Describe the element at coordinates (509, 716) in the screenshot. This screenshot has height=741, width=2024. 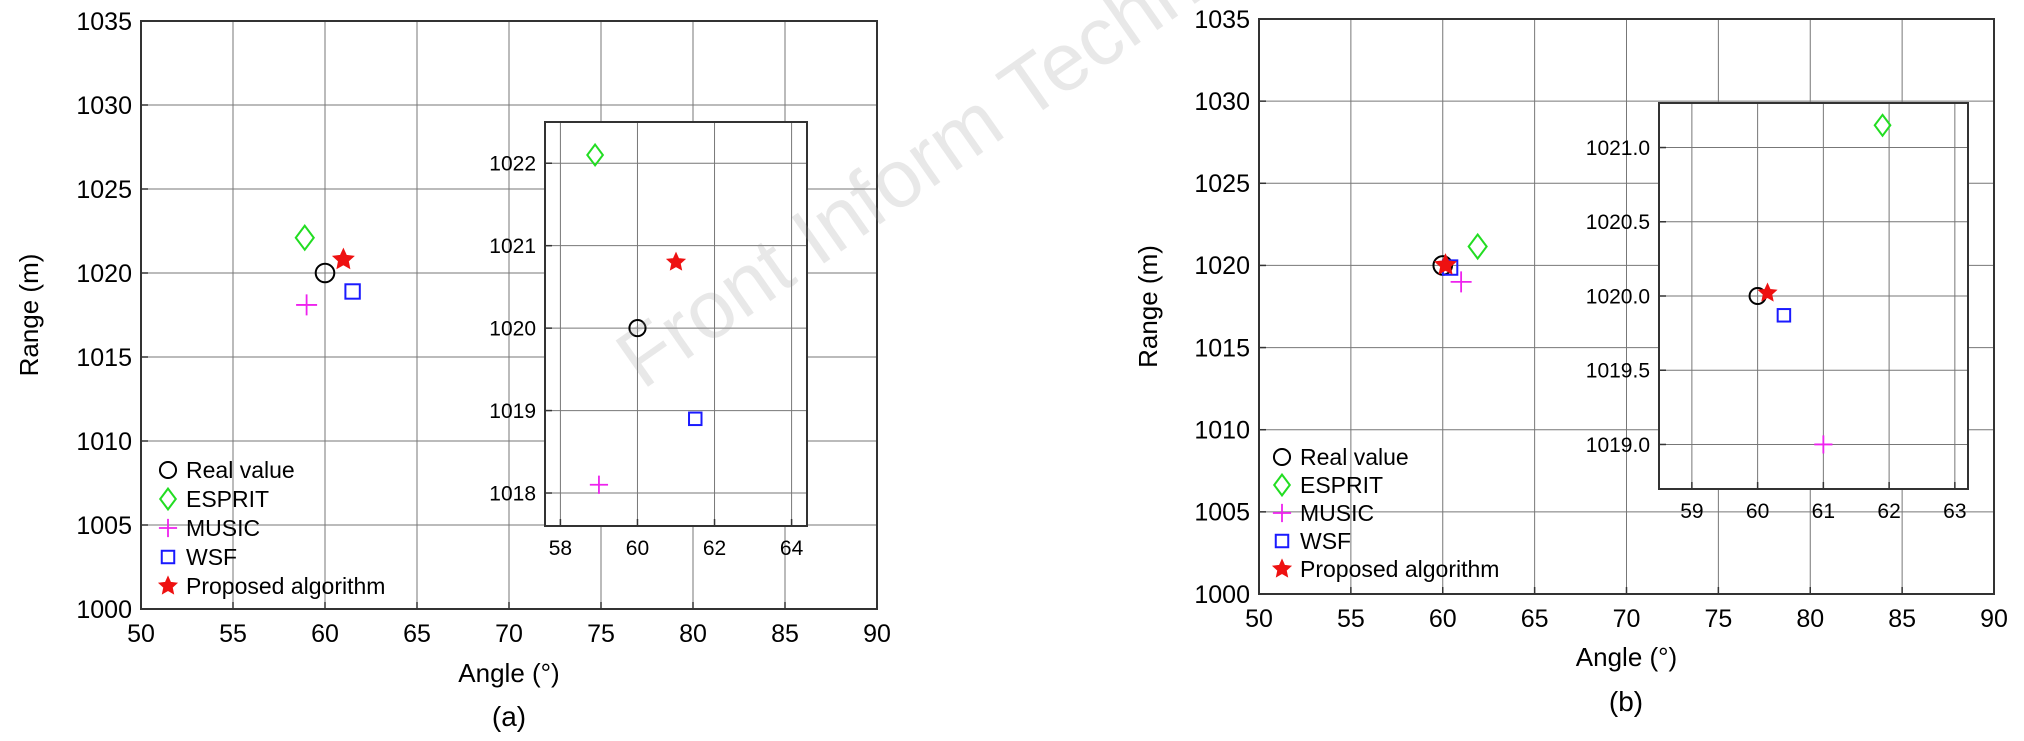
I see `panel-caption: (a)` at that location.